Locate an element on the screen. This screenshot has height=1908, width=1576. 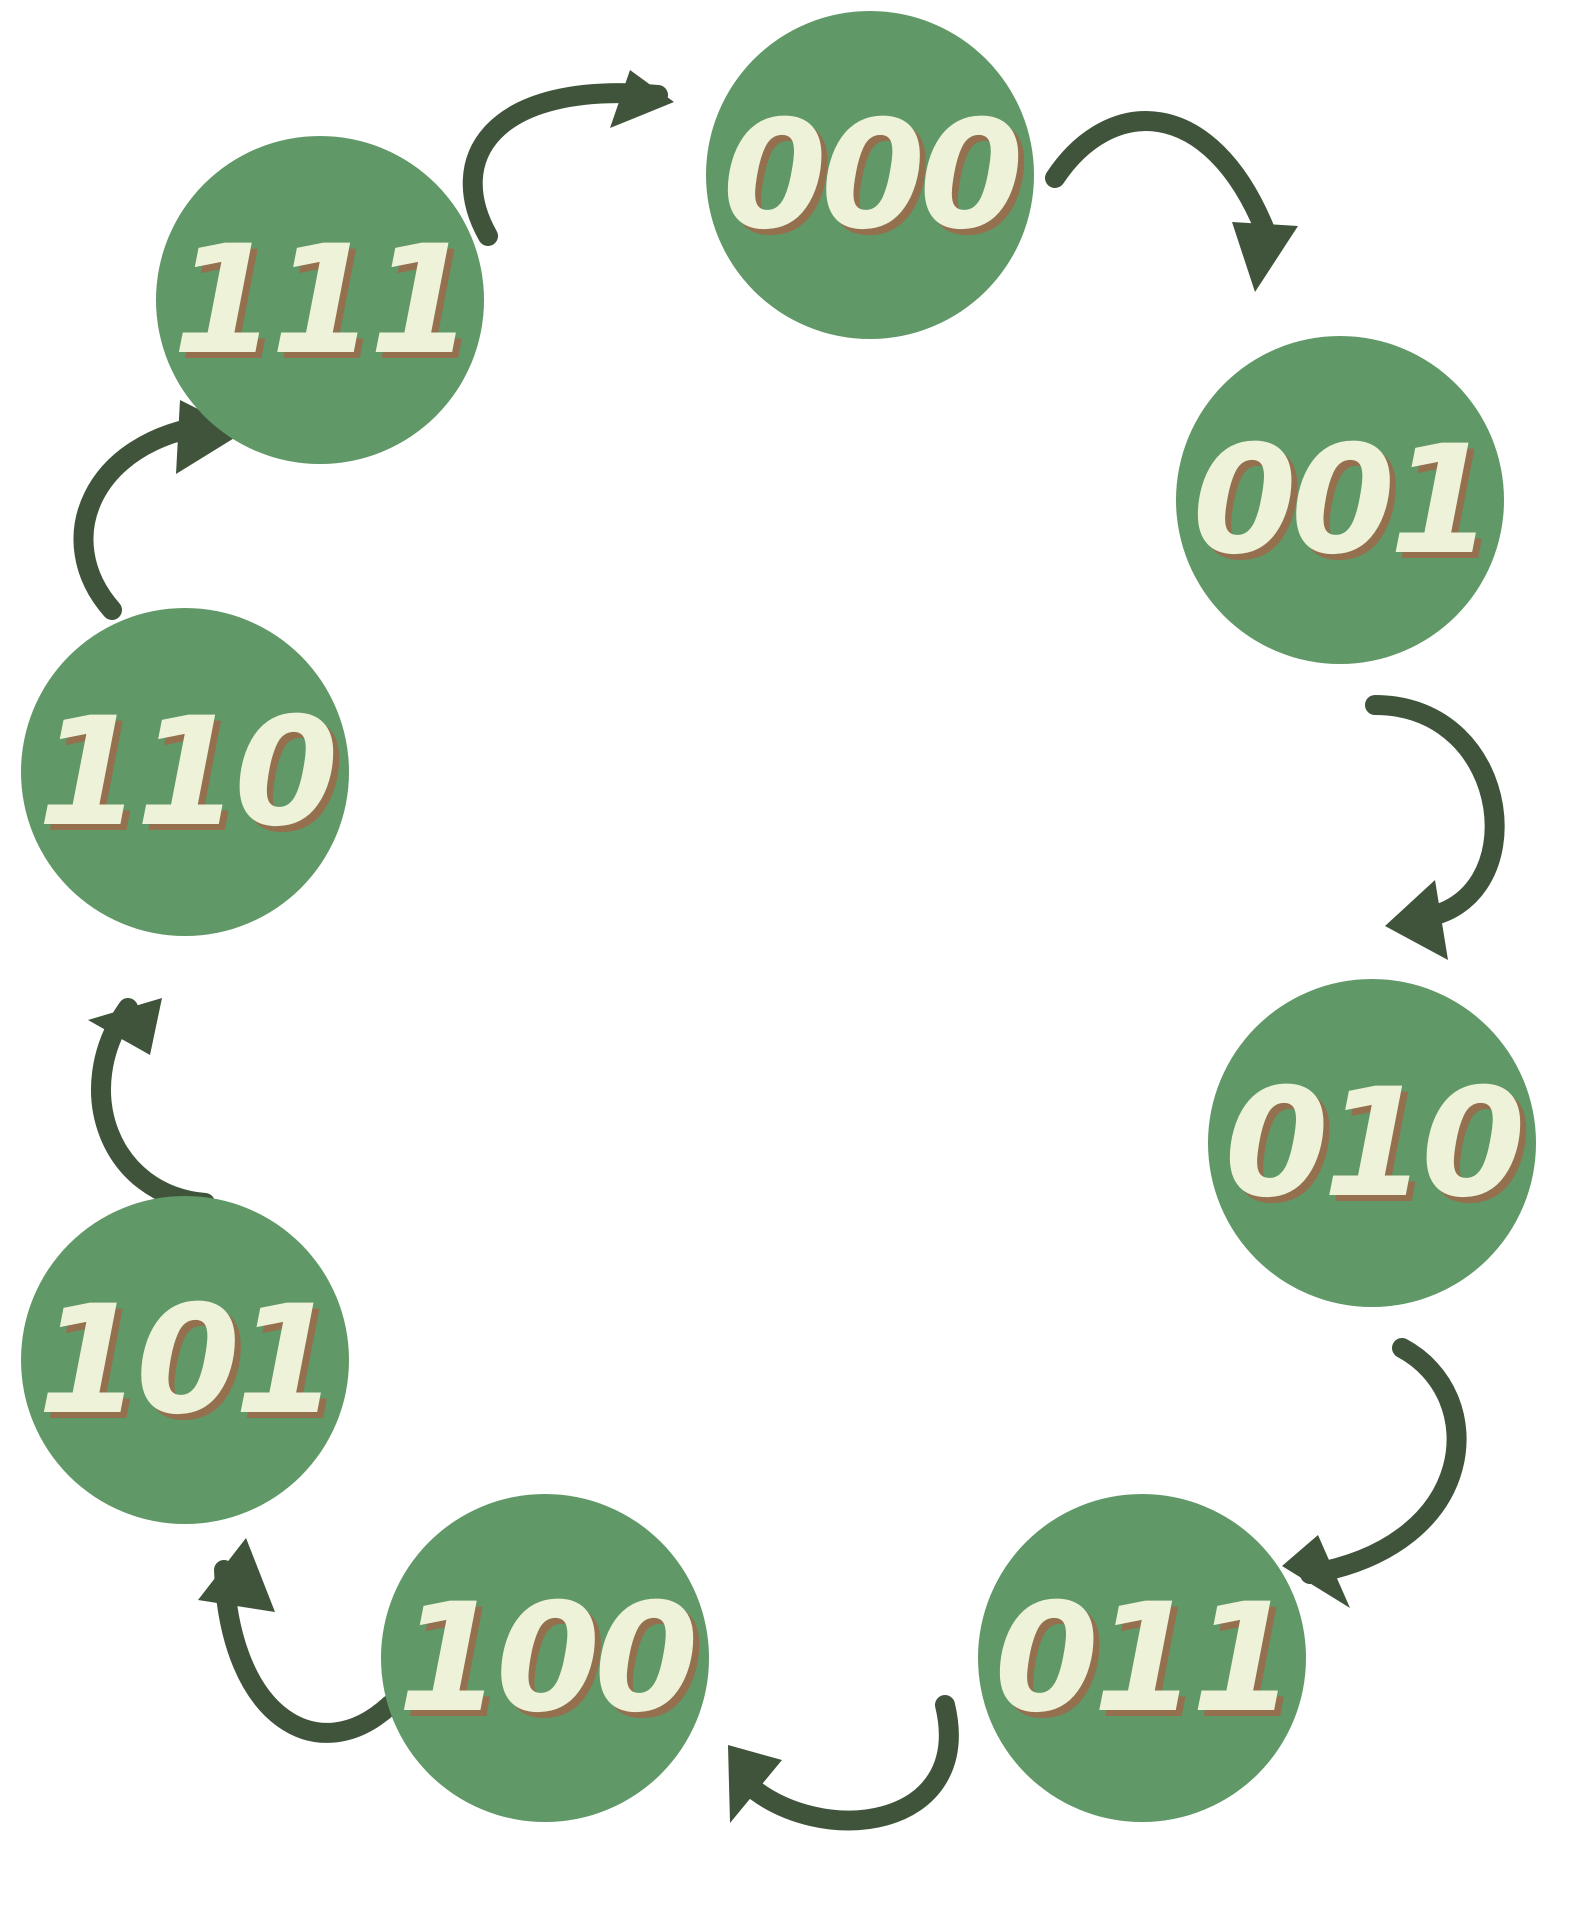
state-label: 010 is located at coordinates (1372, 1144).